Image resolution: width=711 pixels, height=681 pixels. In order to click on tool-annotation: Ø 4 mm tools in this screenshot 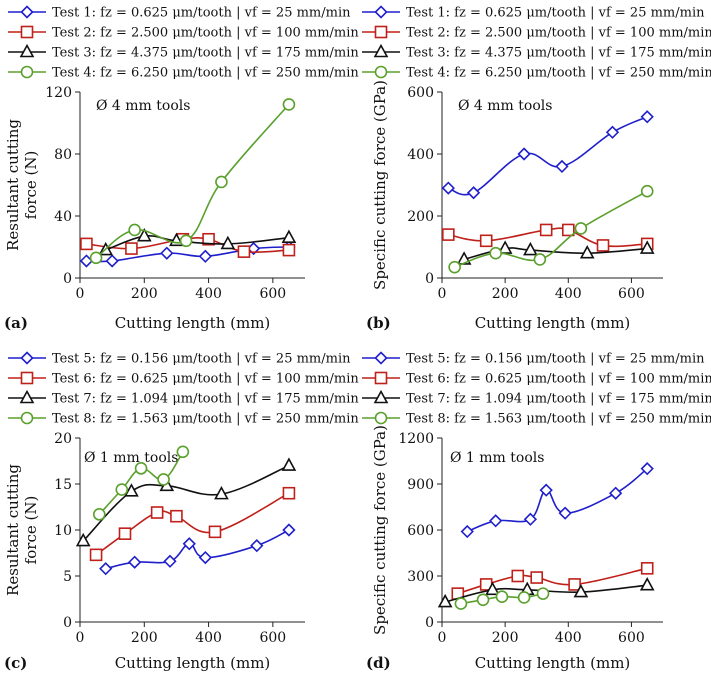, I will do `click(143, 106)`.